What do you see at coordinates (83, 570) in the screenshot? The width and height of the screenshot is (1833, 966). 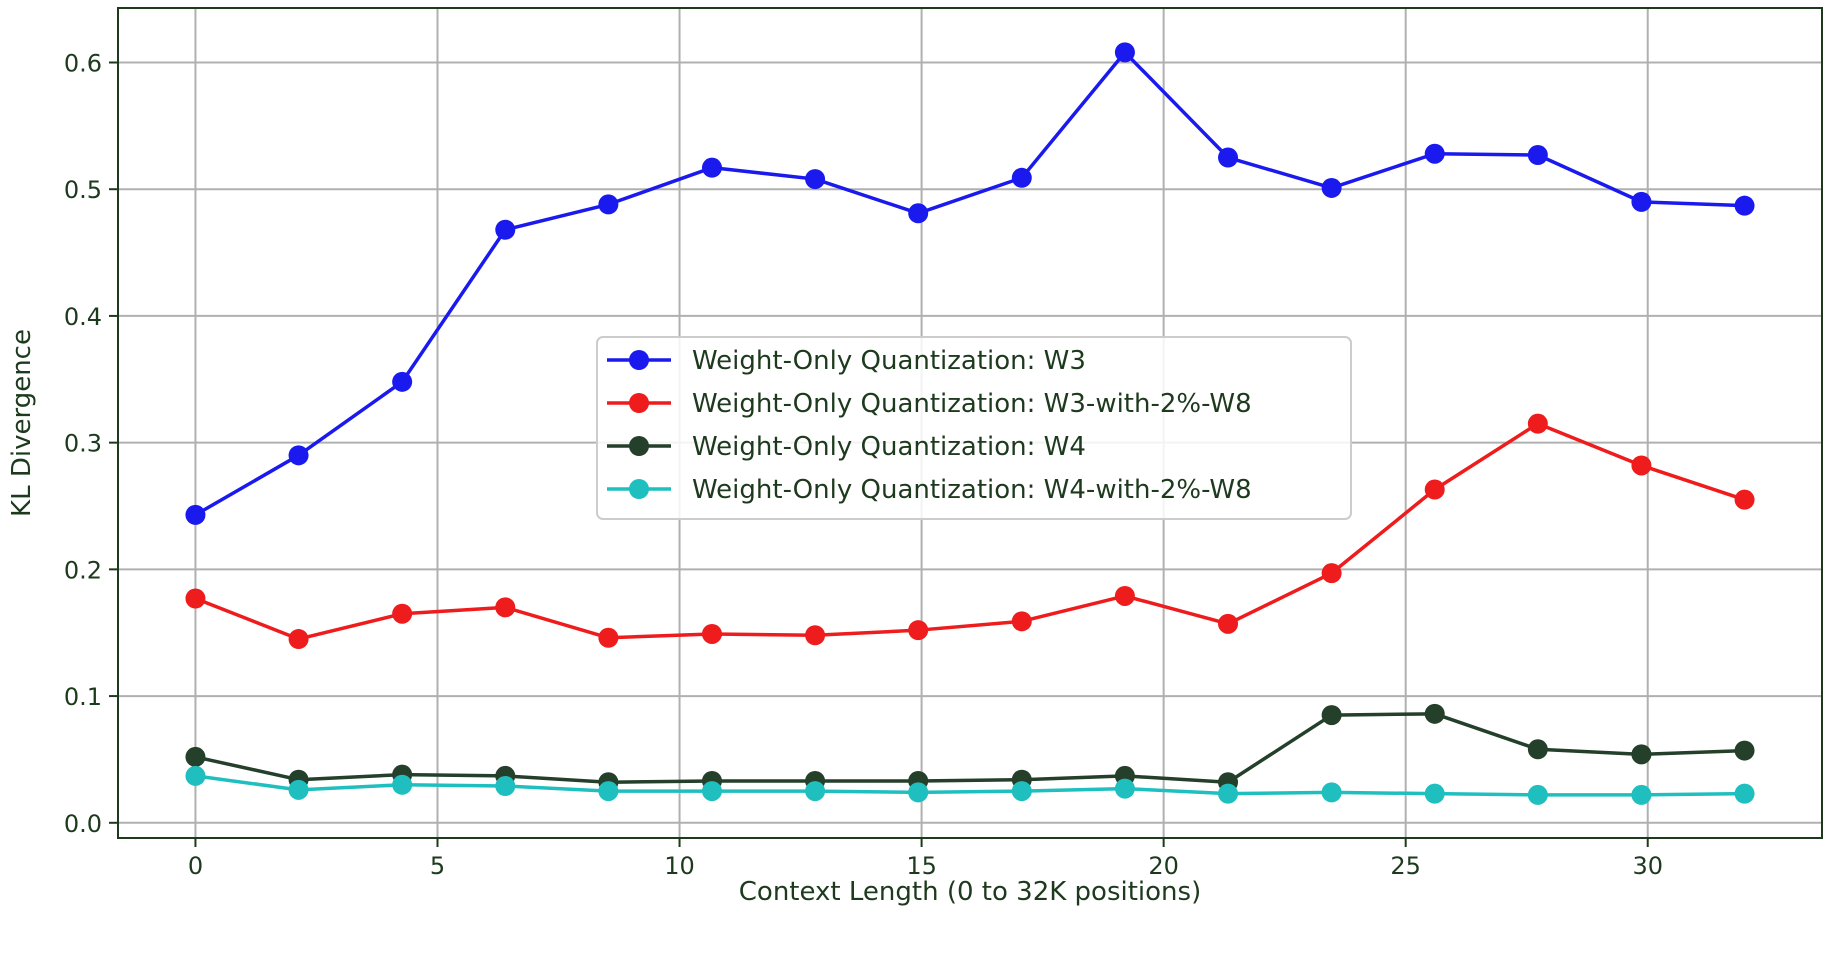 I see `y-tick-label: 0.2` at bounding box center [83, 570].